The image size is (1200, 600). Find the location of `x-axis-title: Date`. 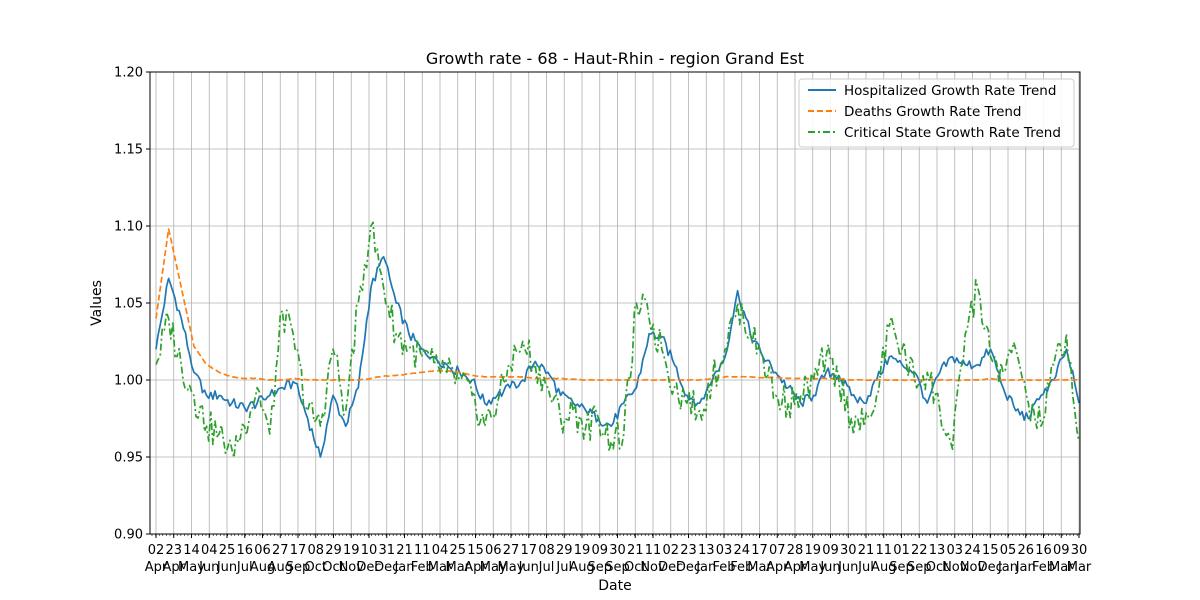

x-axis-title: Date is located at coordinates (614, 586).